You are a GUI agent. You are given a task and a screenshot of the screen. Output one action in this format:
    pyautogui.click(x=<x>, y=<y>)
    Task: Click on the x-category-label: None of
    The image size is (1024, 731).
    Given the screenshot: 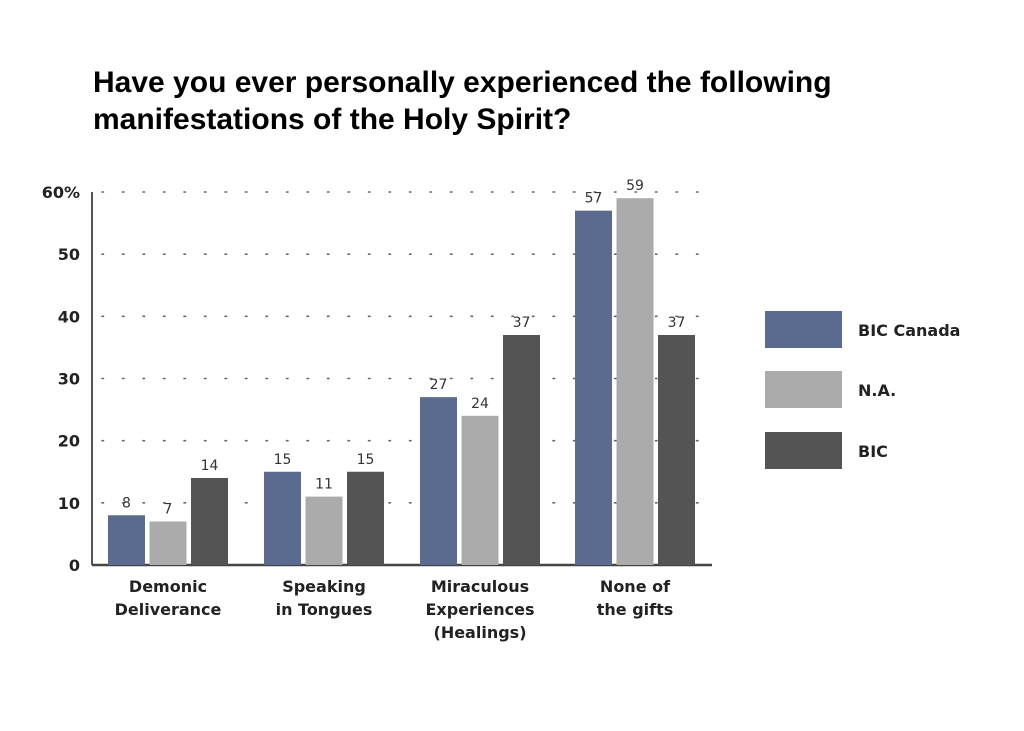 What is the action you would take?
    pyautogui.click(x=635, y=586)
    